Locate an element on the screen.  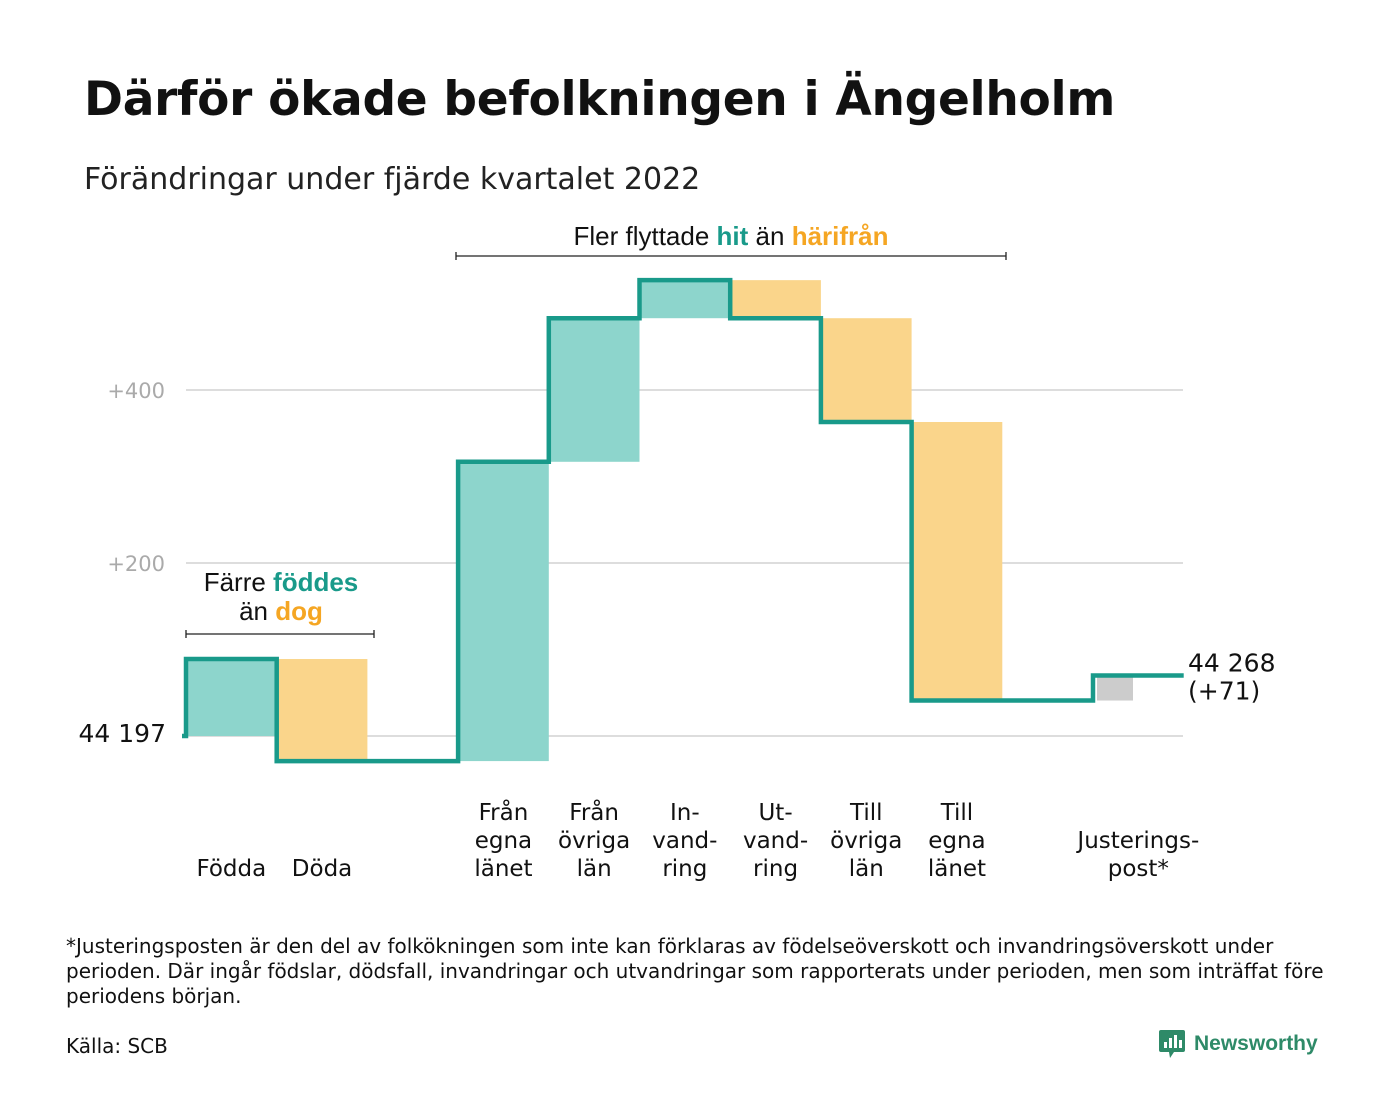
category-label-till-egna-lanet: länet is located at coordinates (957, 869).